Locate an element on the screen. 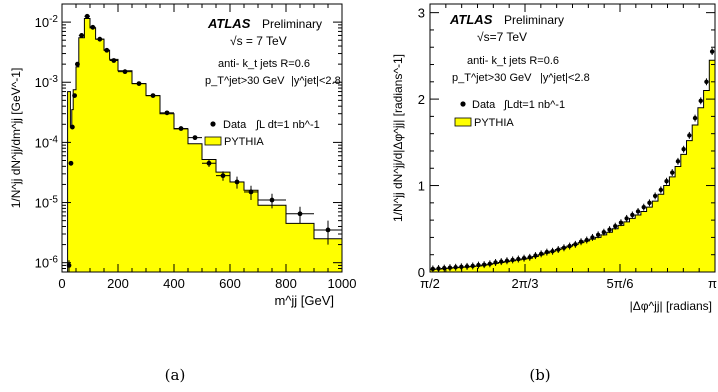  chart-b-legend-data: Data is located at coordinates (484, 105).